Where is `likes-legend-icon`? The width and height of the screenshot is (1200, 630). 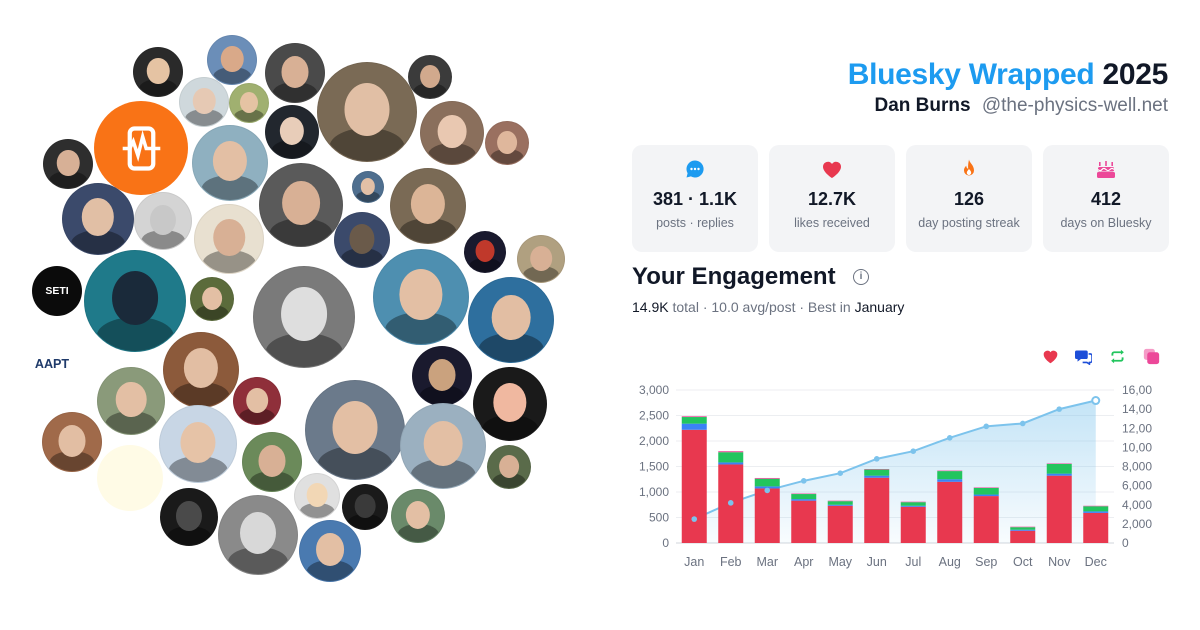 likes-legend-icon is located at coordinates (1050, 356).